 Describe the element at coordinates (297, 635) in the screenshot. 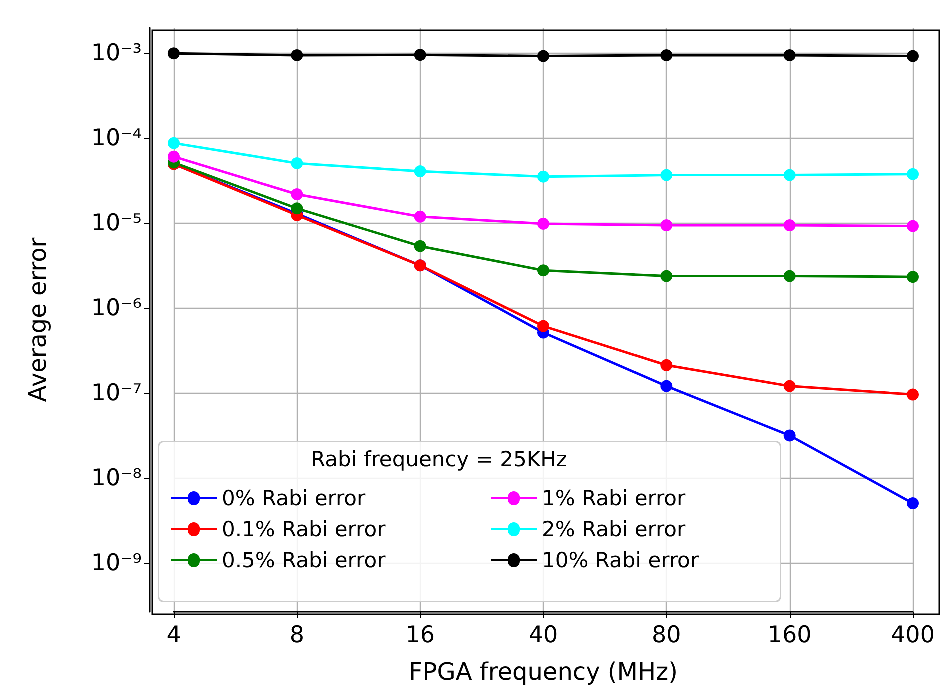

I see `x-tick-label: 8` at that location.